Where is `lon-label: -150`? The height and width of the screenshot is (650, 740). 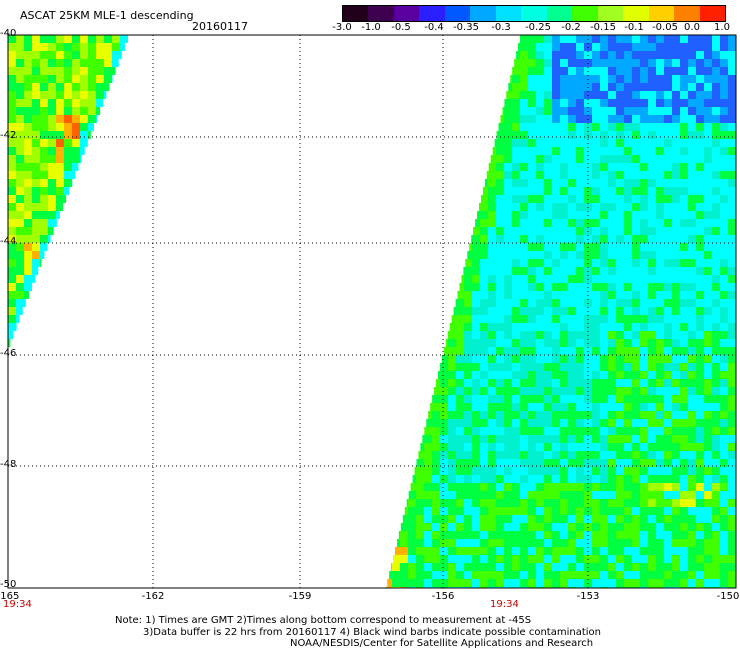 lon-label: -150 is located at coordinates (728, 596).